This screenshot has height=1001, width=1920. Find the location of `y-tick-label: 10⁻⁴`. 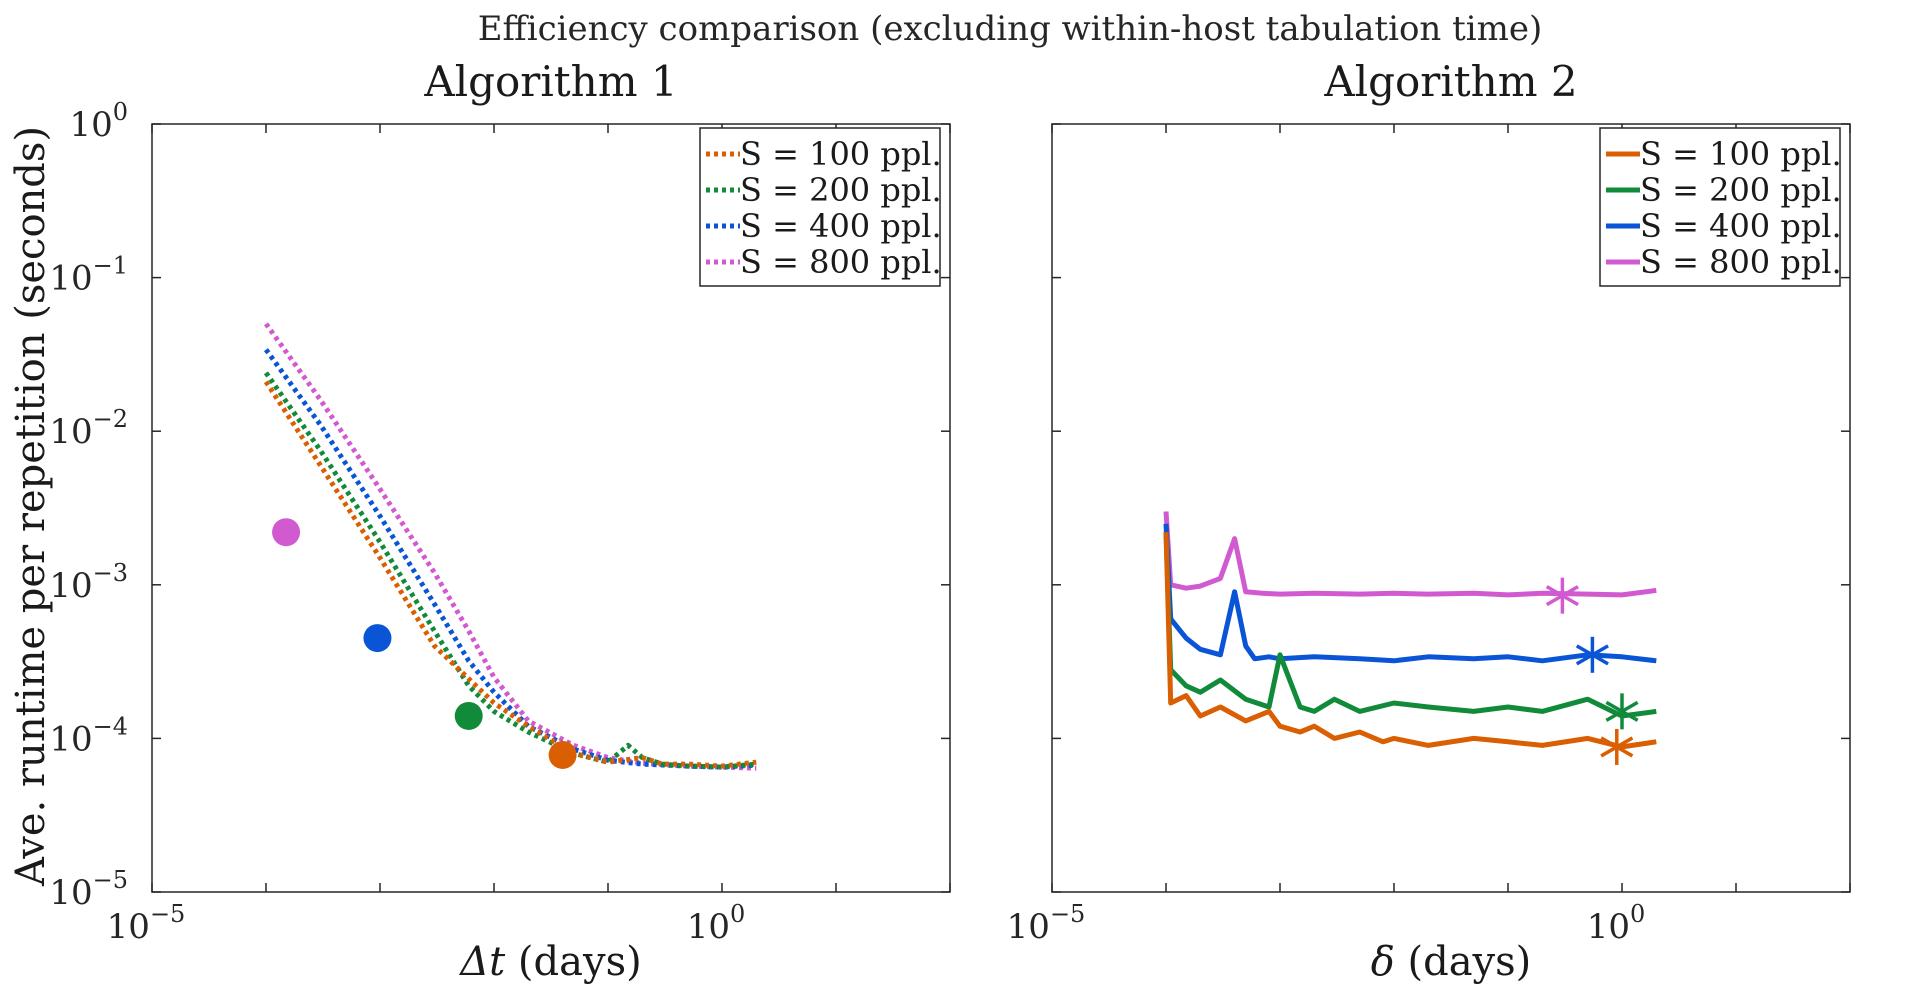

y-tick-label: 10⁻⁴ is located at coordinates (88, 735).